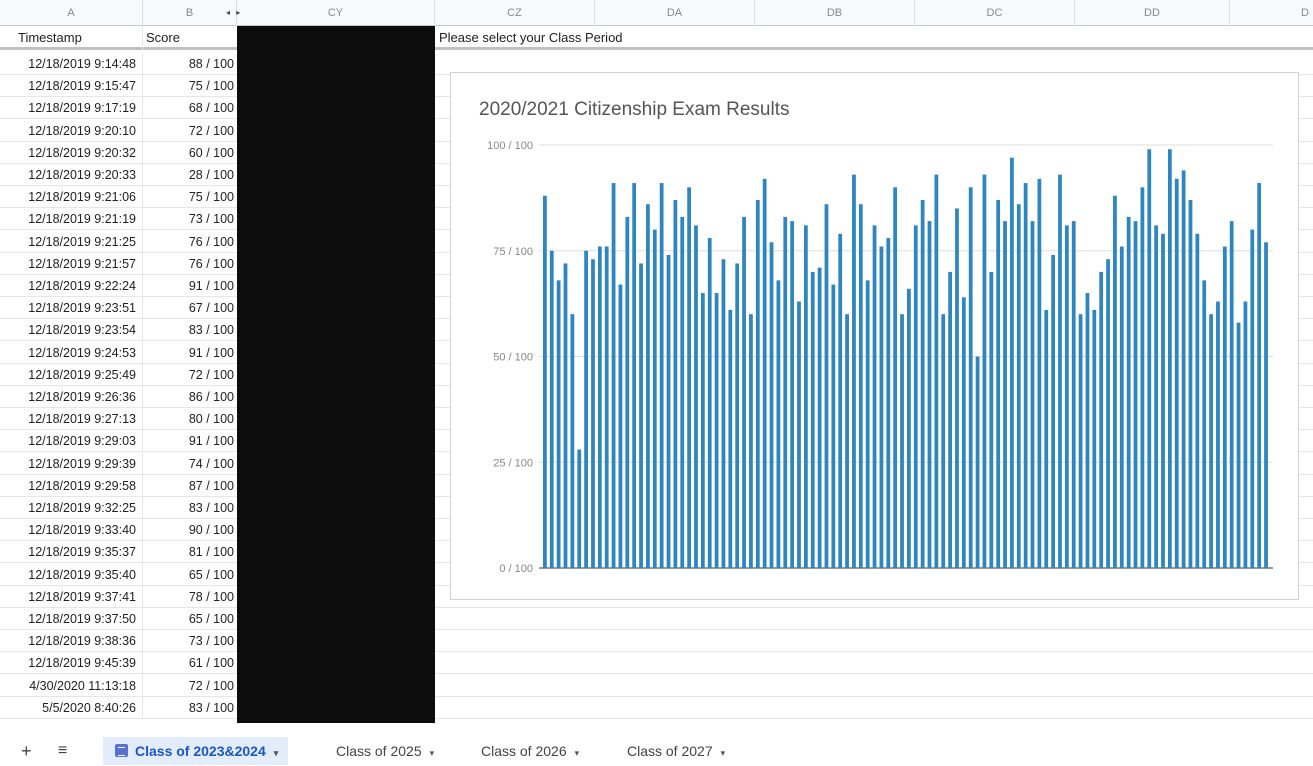  Describe the element at coordinates (675, 13) in the screenshot. I see `column-header-da: DA` at that location.